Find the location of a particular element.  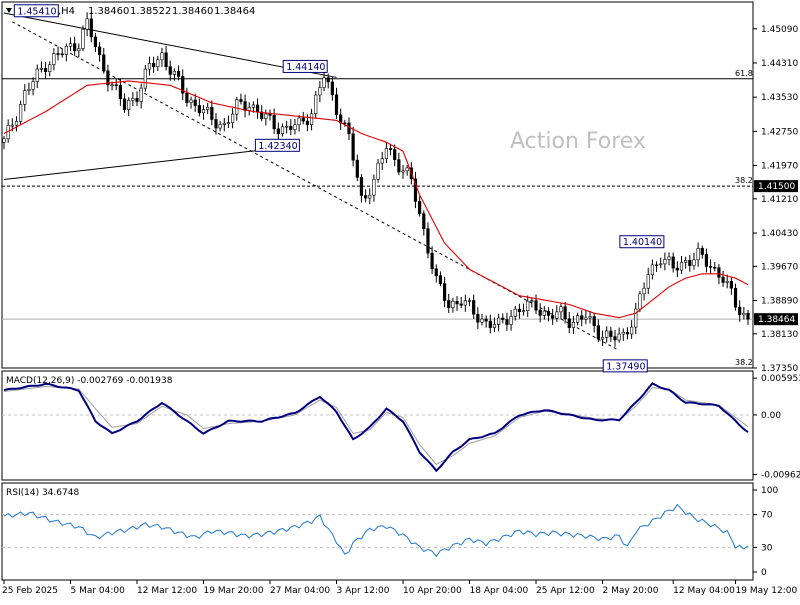

high-value: 1.38522 is located at coordinates (150, 11).